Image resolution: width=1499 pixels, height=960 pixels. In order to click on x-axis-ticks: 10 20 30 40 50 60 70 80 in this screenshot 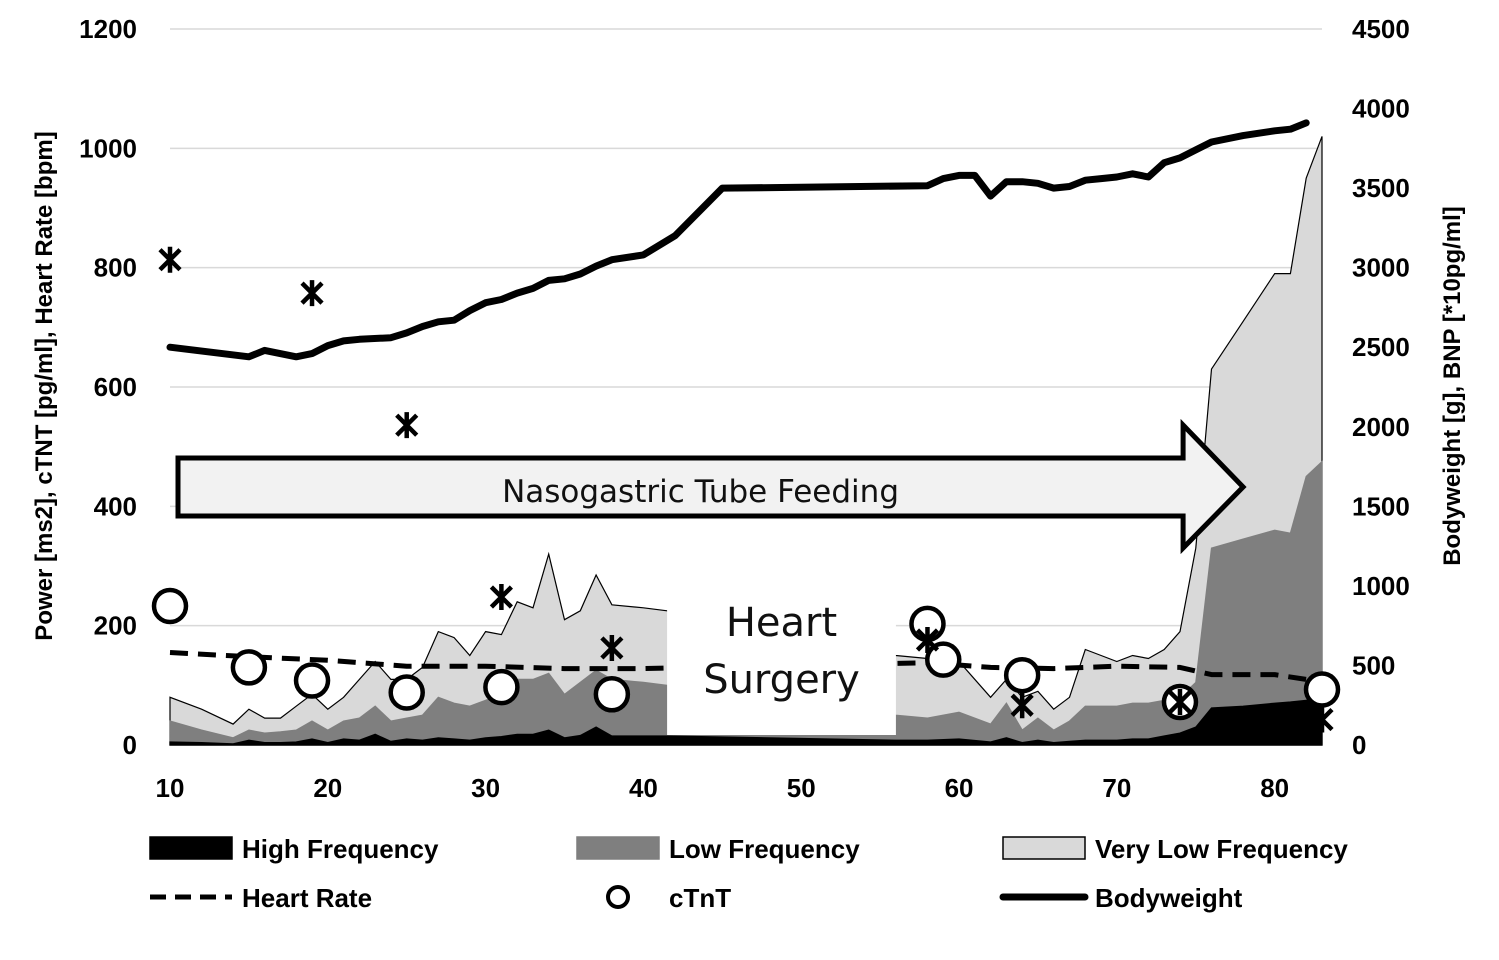, I will do `click(723, 788)`.